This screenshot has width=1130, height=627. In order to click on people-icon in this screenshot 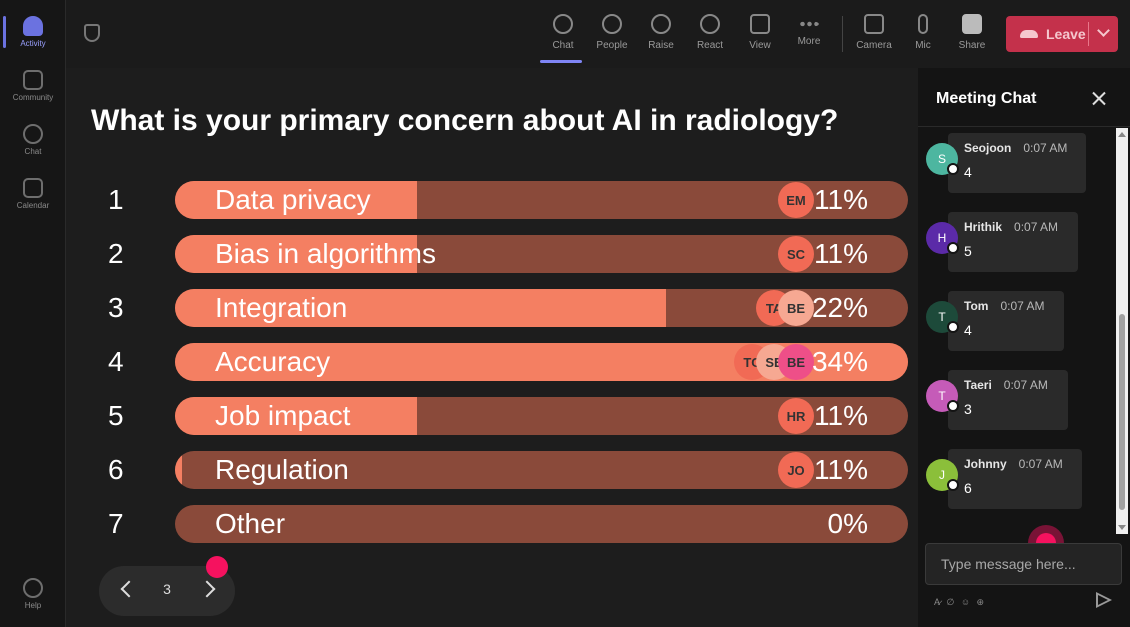, I will do `click(612, 24)`.